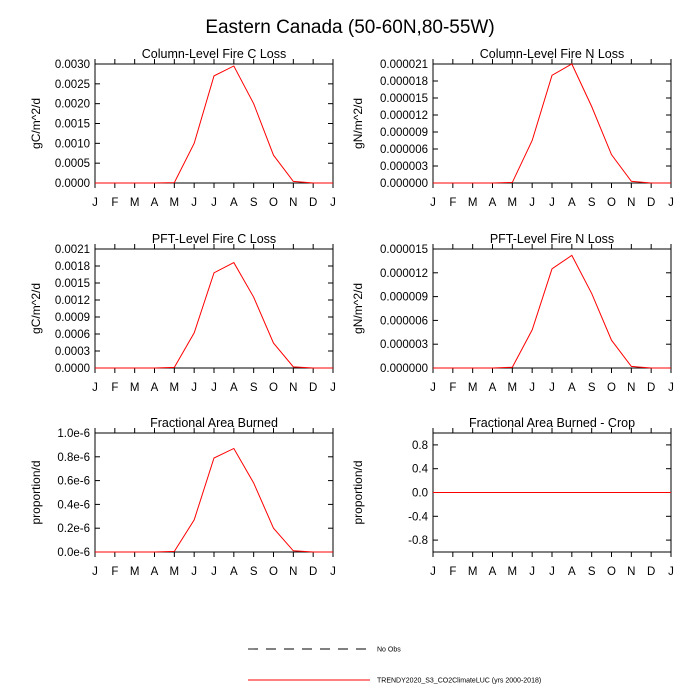 This screenshot has height=700, width=700. Describe the element at coordinates (404, 250) in the screenshot. I see `y-tick-label: 0.000015` at that location.